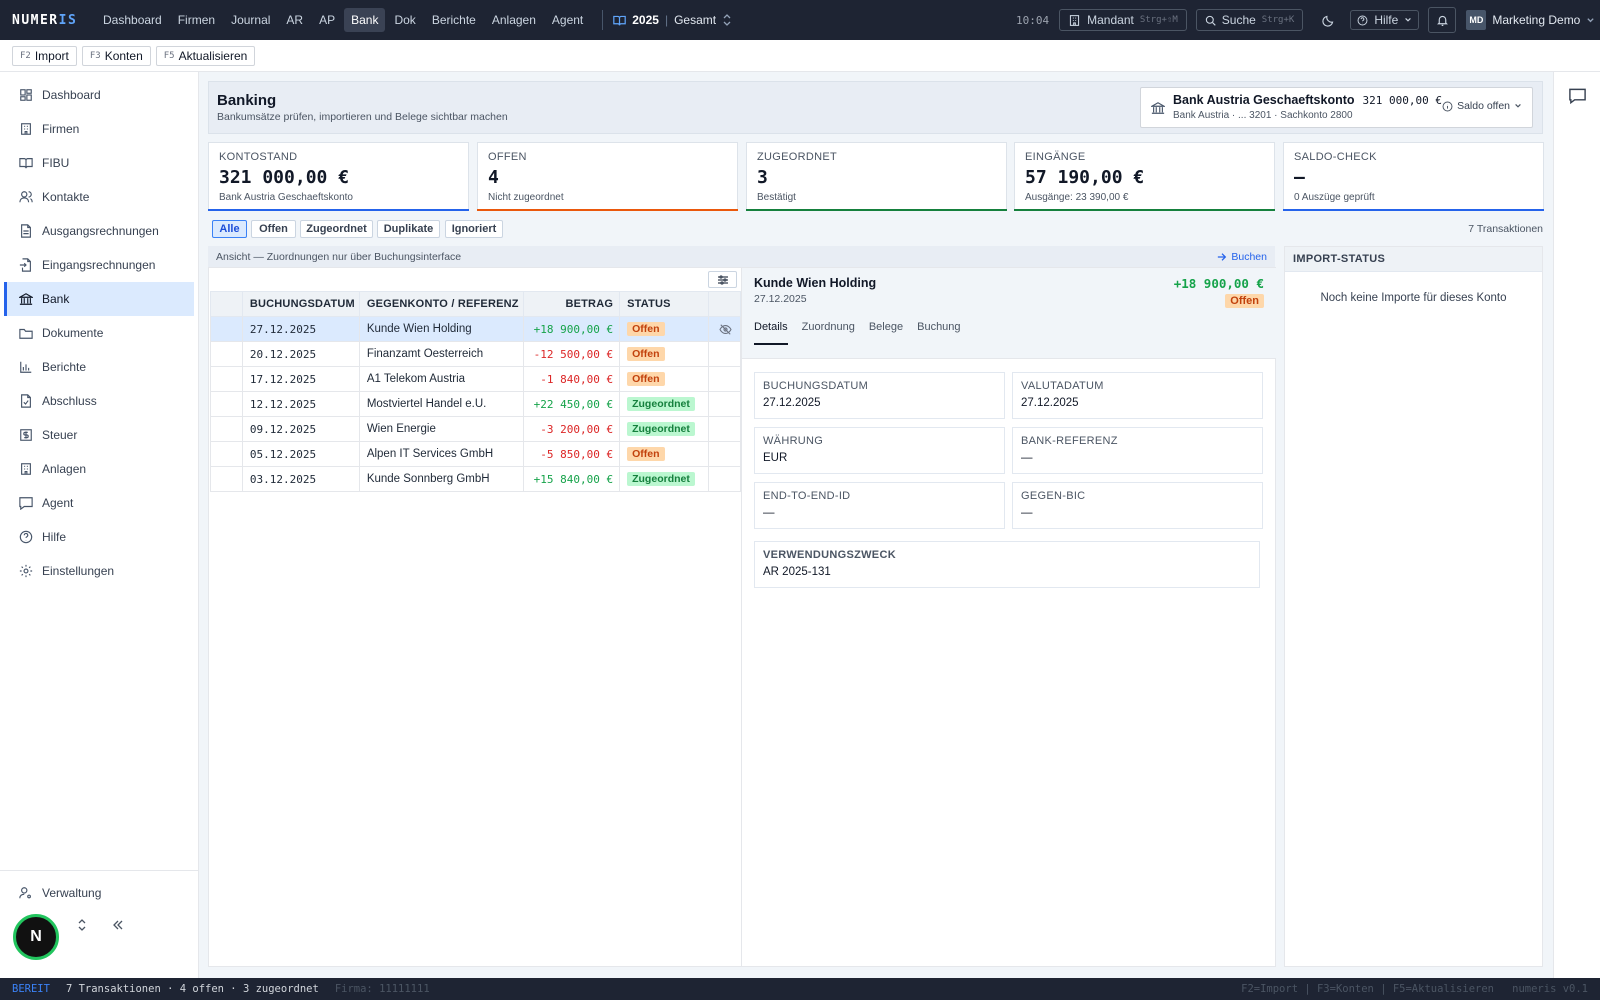  I want to click on kpi-subtext: Nicht zugeordnet, so click(526, 197).